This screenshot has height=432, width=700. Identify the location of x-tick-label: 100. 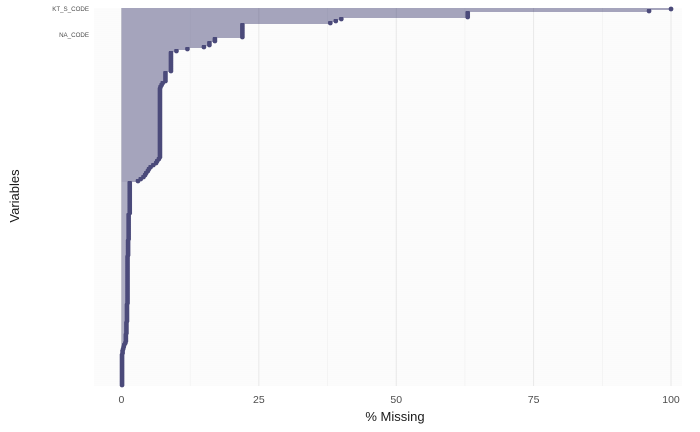
(671, 400).